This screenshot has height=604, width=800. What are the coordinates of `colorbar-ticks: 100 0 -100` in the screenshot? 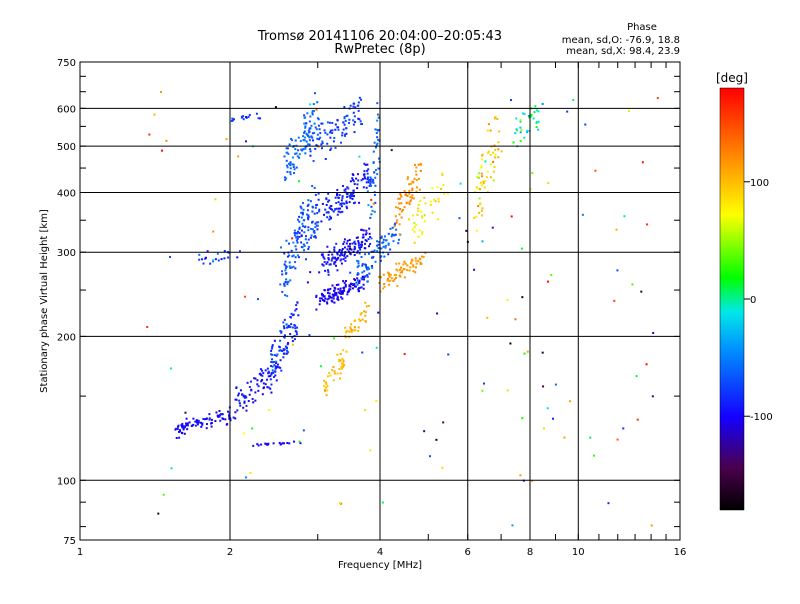 It's located at (758, 300).